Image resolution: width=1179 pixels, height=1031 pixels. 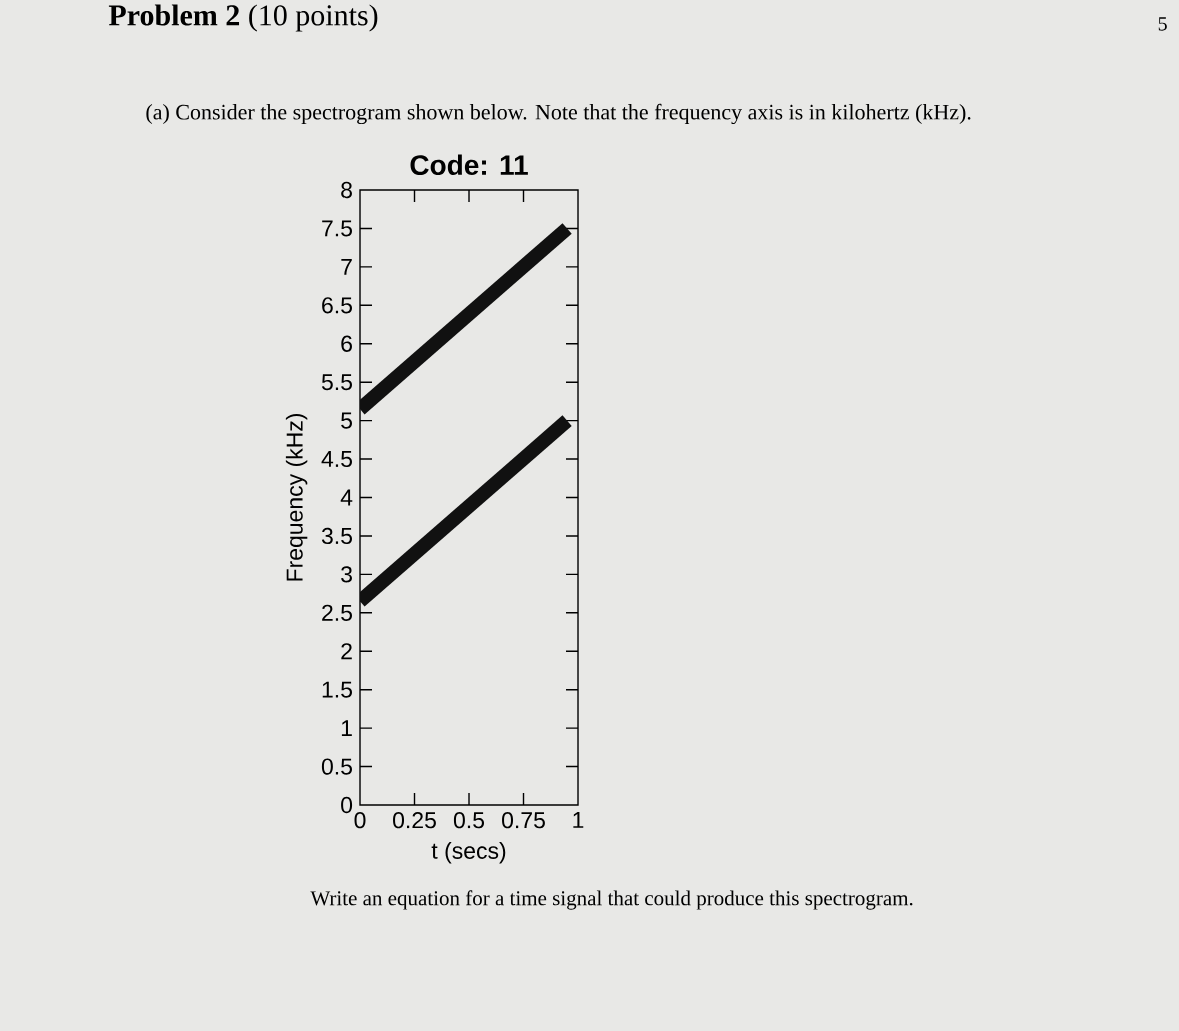 What do you see at coordinates (336, 766) in the screenshot?
I see `y-tick-label: 0.5` at bounding box center [336, 766].